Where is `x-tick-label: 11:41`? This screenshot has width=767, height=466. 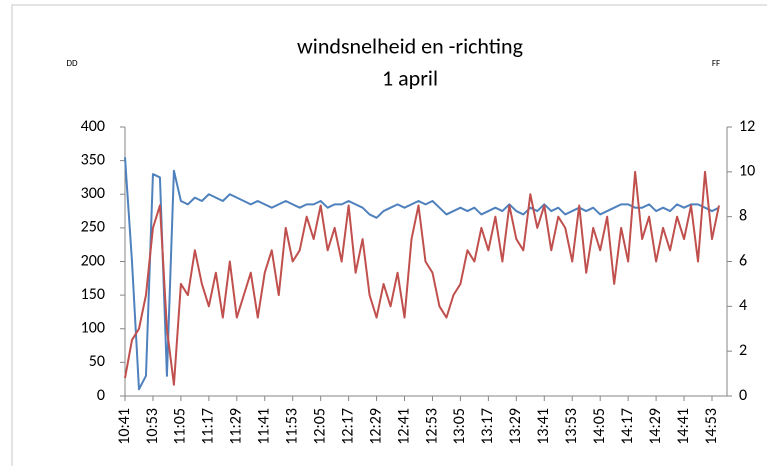
x-tick-label: 11:41 is located at coordinates (264, 426).